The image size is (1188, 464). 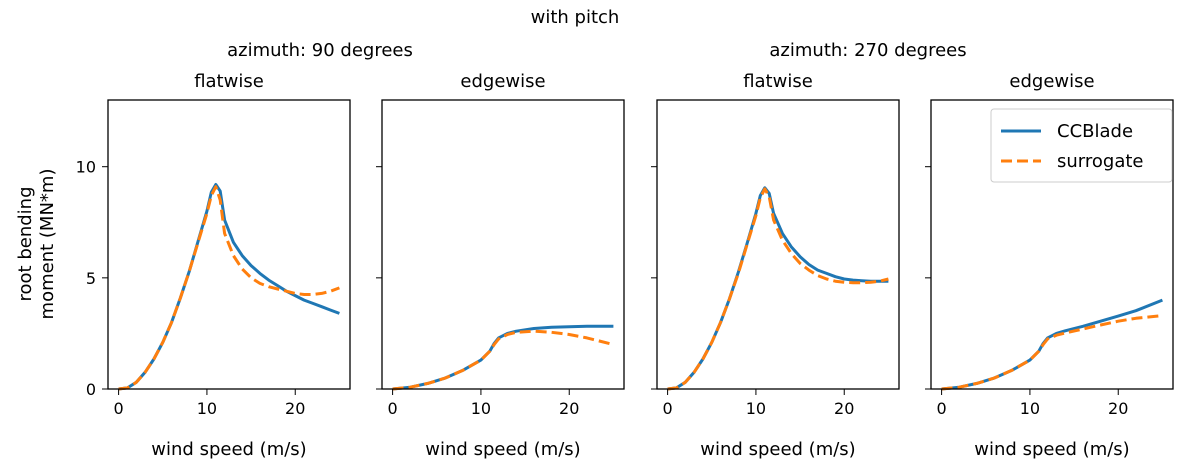 What do you see at coordinates (1100, 161) in the screenshot?
I see `legend-surrogate-label: surrogate` at bounding box center [1100, 161].